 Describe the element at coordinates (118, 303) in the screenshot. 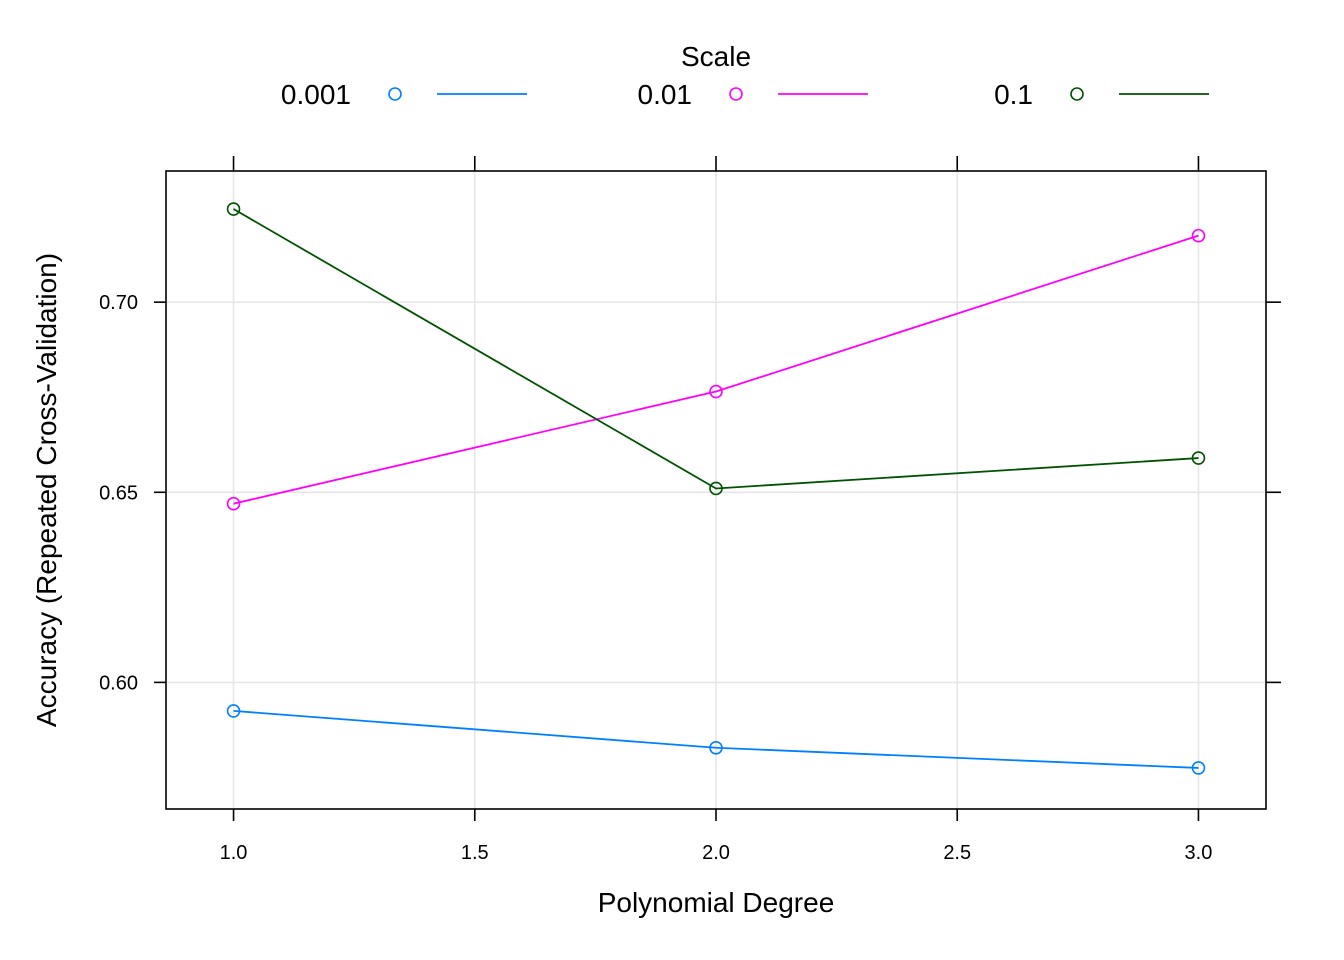

I see `y-tick-label: 0.70` at that location.